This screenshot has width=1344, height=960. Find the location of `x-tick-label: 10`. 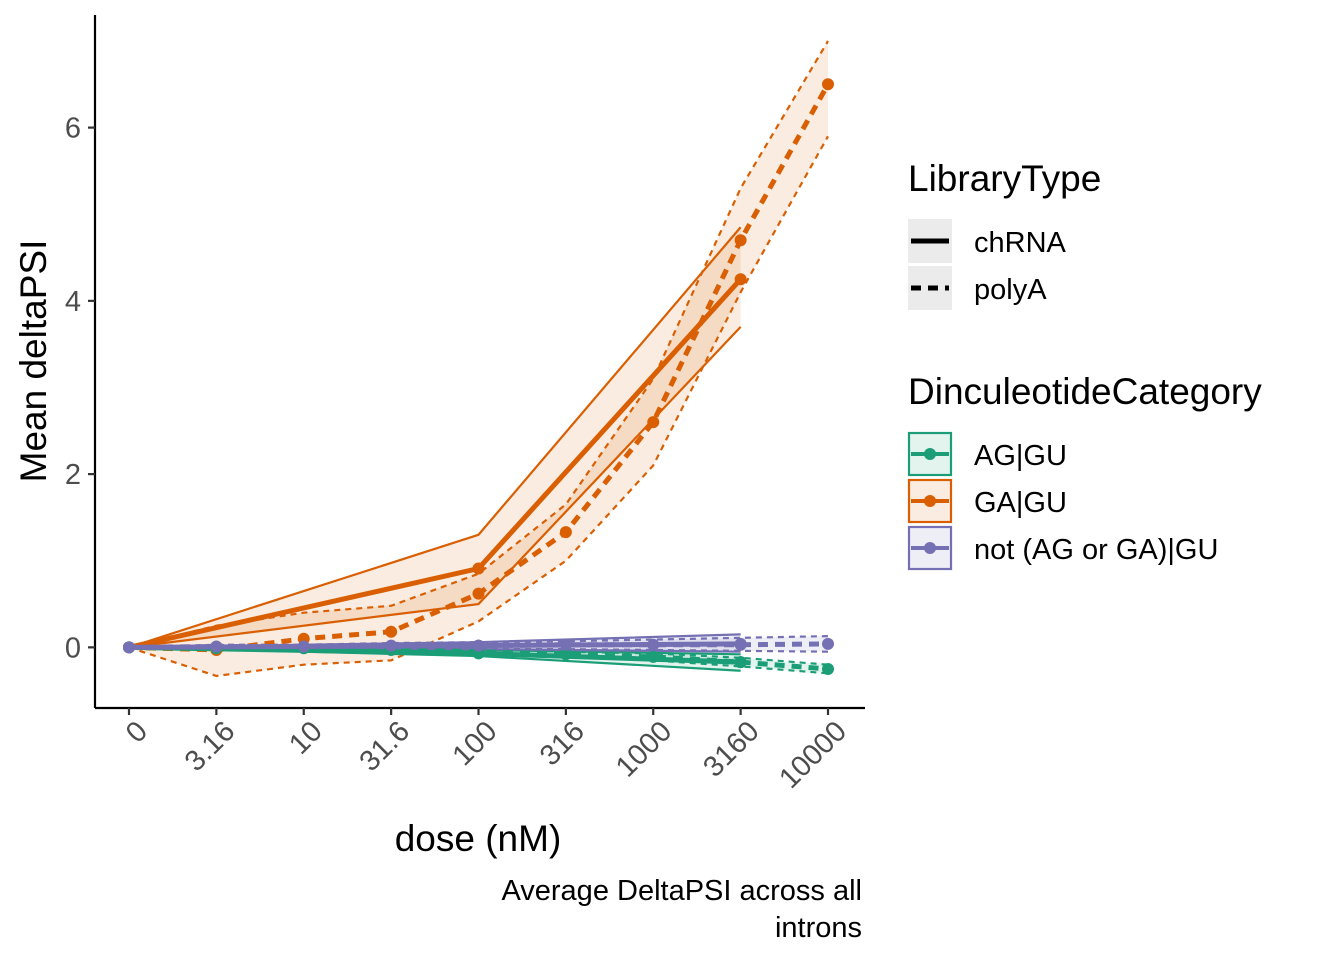

x-tick-label: 10 is located at coordinates (305, 737).